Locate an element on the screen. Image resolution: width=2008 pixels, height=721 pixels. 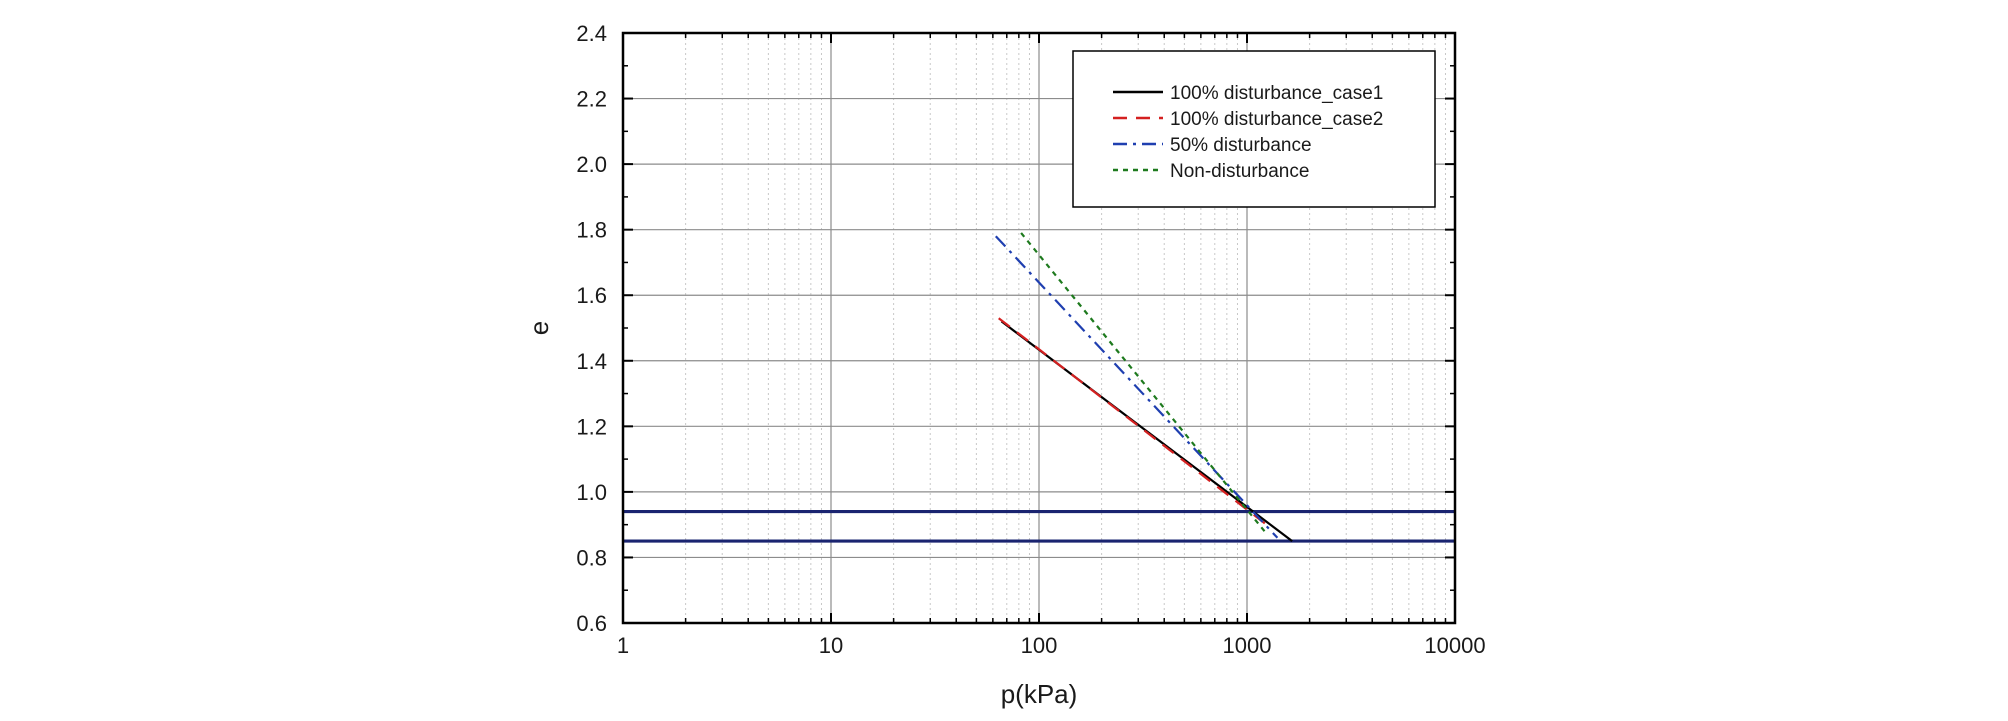
x-tick-label: 1 is located at coordinates (623, 645).